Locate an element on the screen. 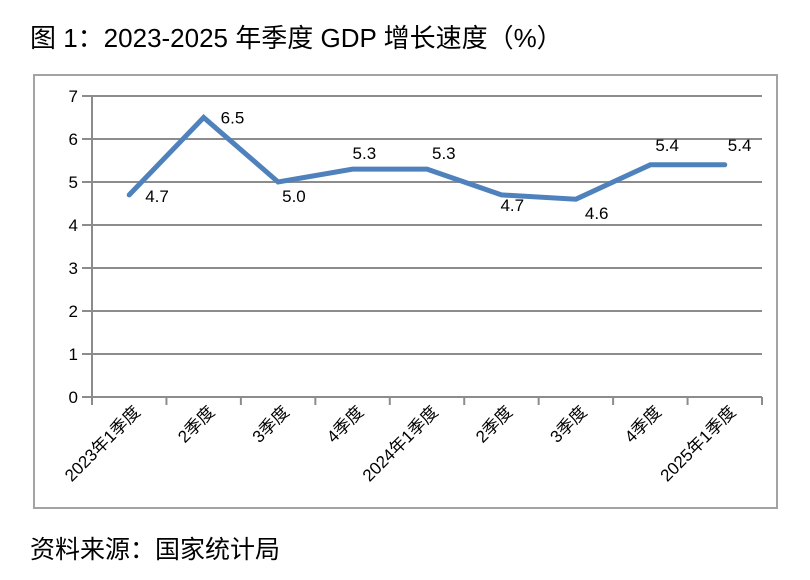 The width and height of the screenshot is (810, 580). data-point-label: 5.0 is located at coordinates (294, 196).